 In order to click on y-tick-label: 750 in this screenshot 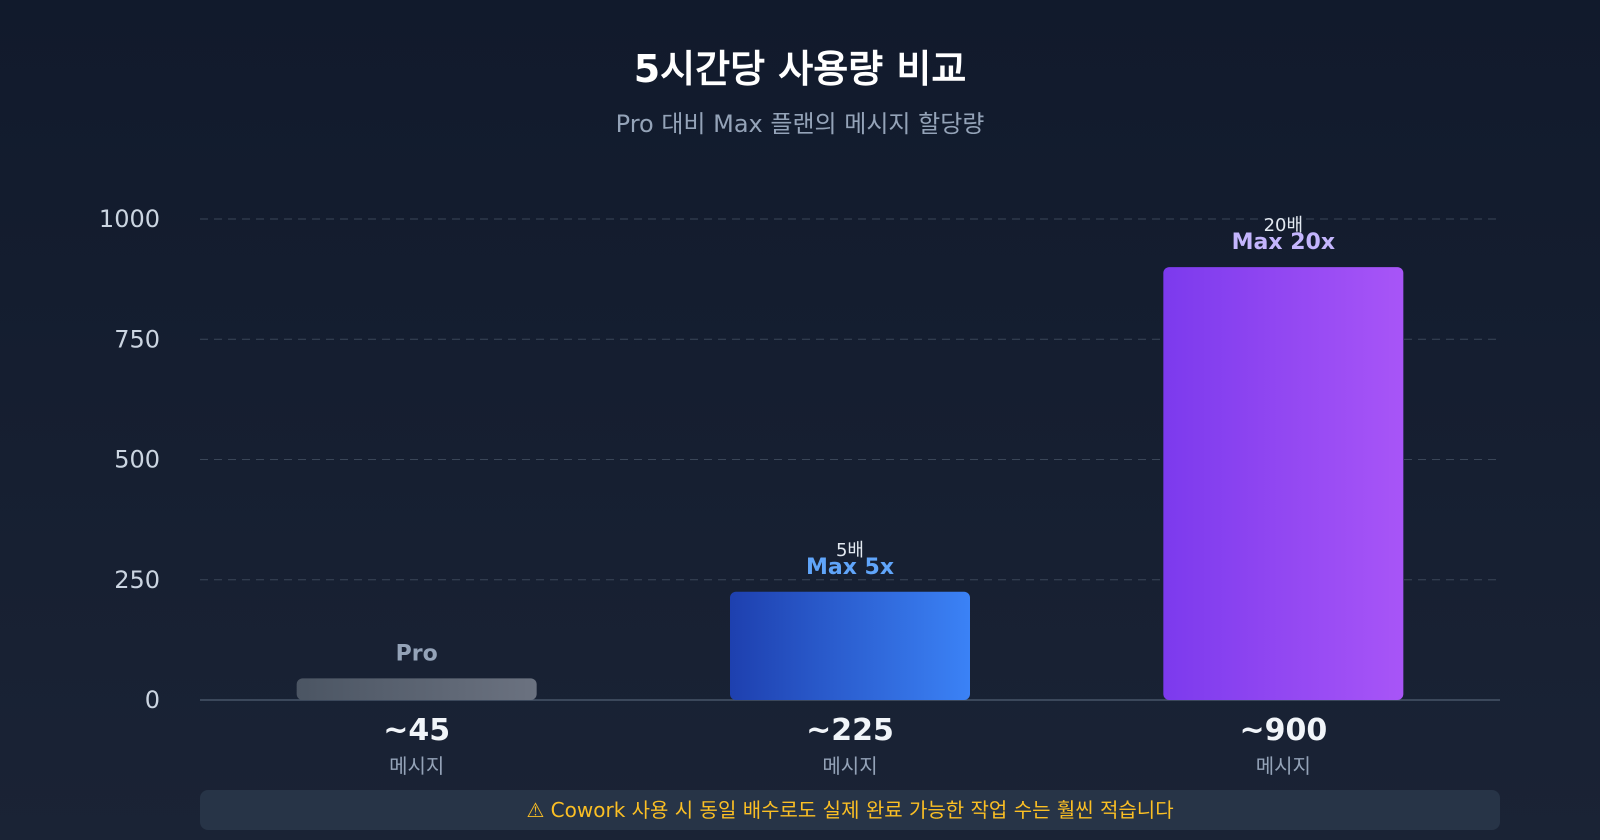, I will do `click(137, 339)`.